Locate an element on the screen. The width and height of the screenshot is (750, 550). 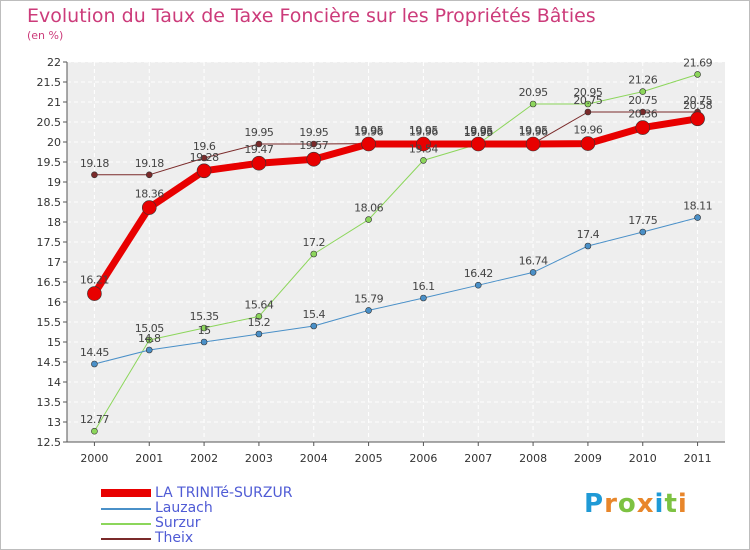
y-tick-label: 17.5 is located at coordinates (49, 242).